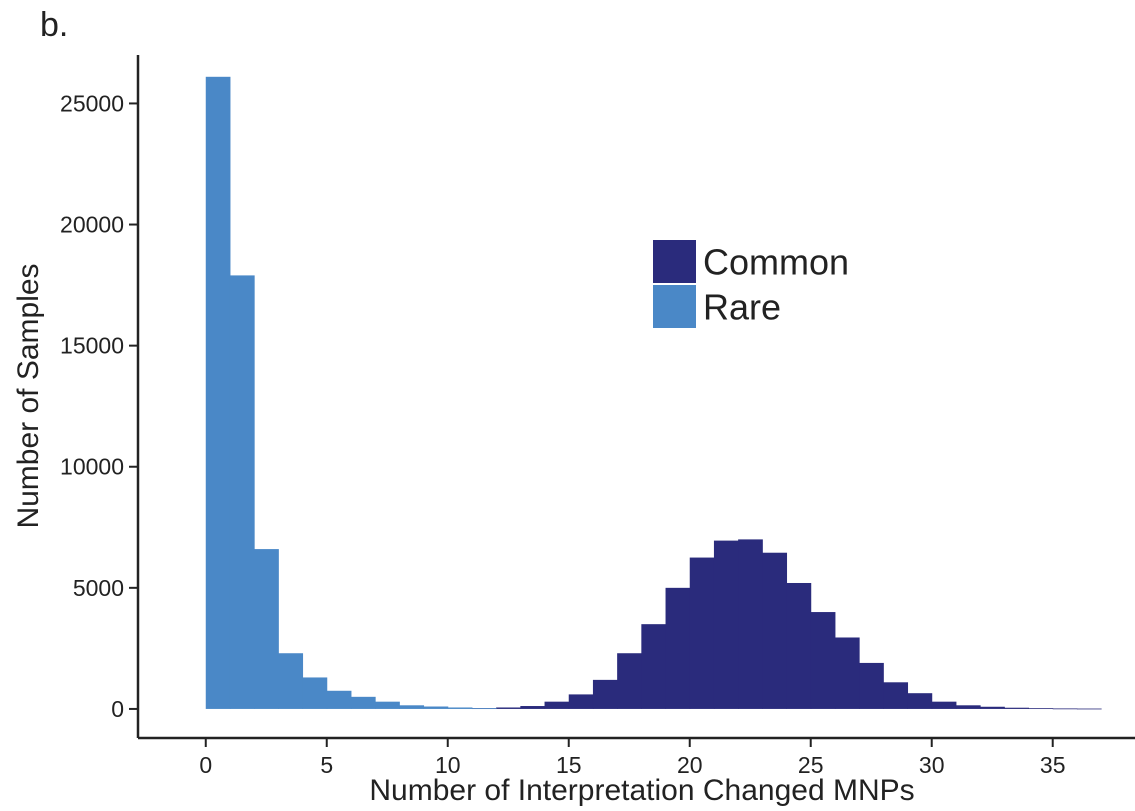 The image size is (1135, 811). I want to click on x-tick-label: 25, so click(811, 765).